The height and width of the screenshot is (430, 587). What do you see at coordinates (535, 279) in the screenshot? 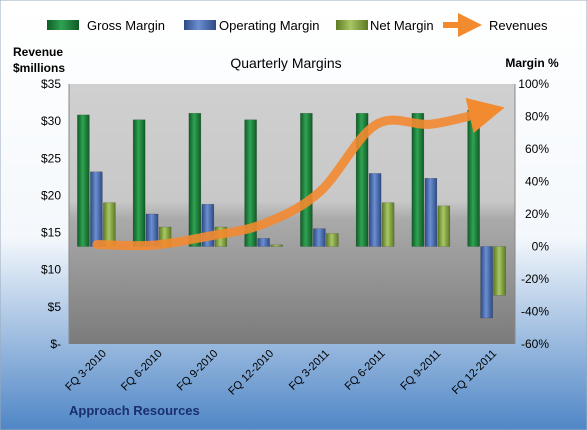
I see `right-tick-label: -20%` at bounding box center [535, 279].